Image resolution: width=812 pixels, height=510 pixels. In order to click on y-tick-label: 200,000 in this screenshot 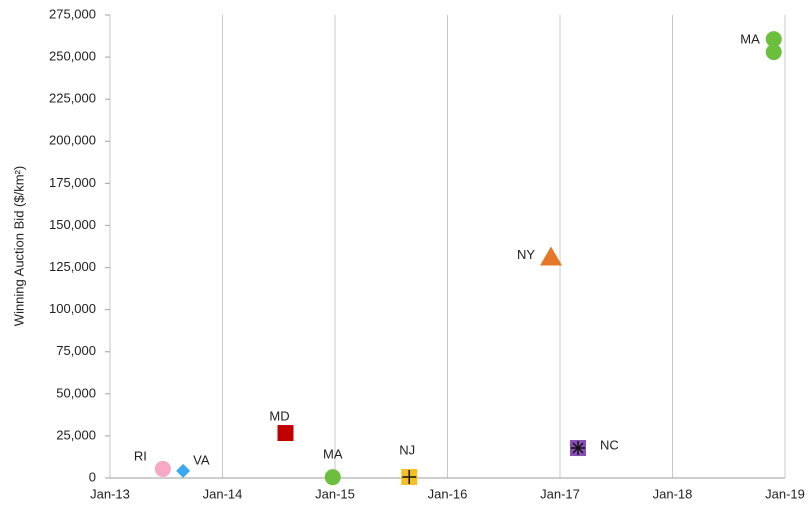, I will do `click(72, 140)`.